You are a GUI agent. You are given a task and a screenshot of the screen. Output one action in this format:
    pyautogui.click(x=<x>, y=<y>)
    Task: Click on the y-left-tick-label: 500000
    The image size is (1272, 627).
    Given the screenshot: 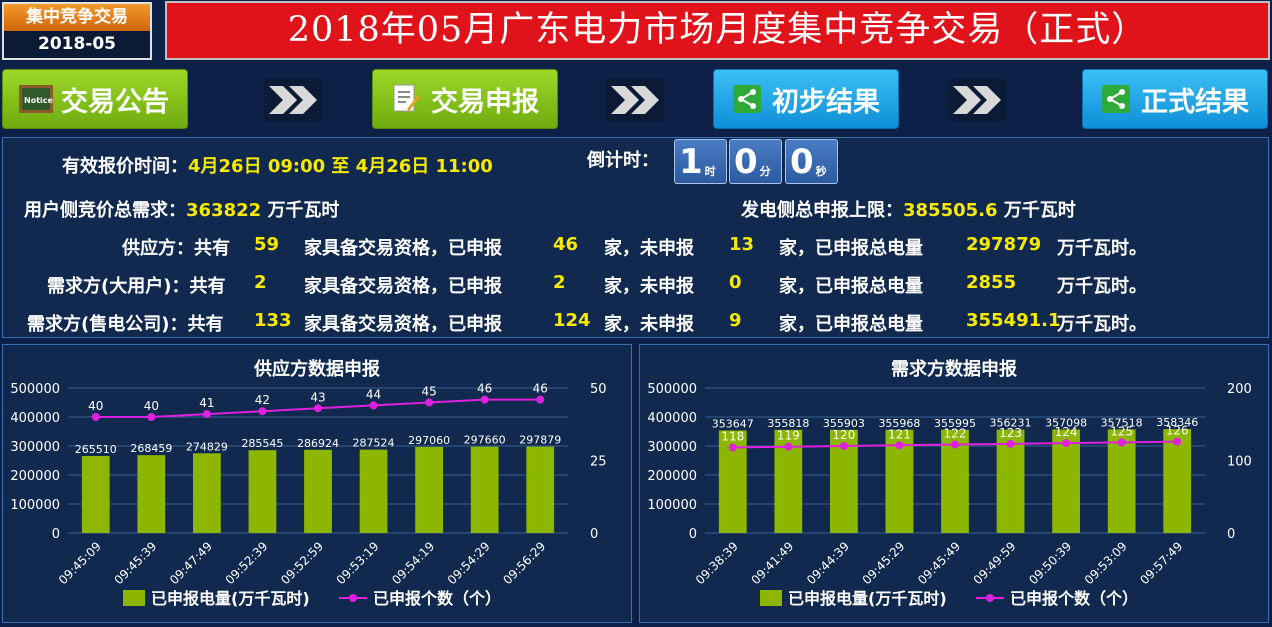 What is the action you would take?
    pyautogui.click(x=672, y=389)
    